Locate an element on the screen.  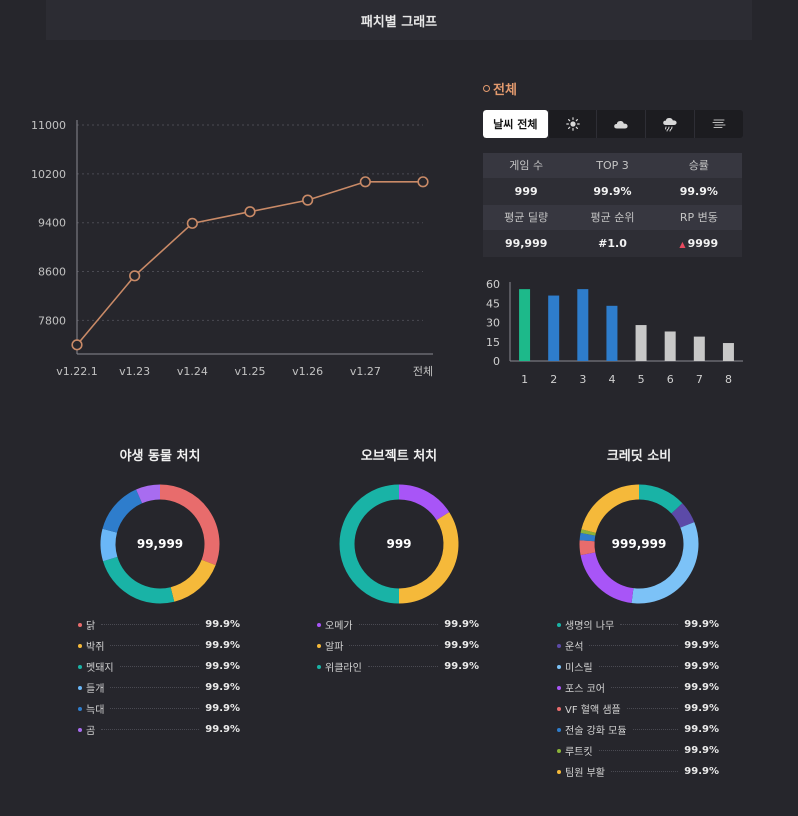
legend-item: 생명의 나무 99.9% is located at coordinates (638, 624).